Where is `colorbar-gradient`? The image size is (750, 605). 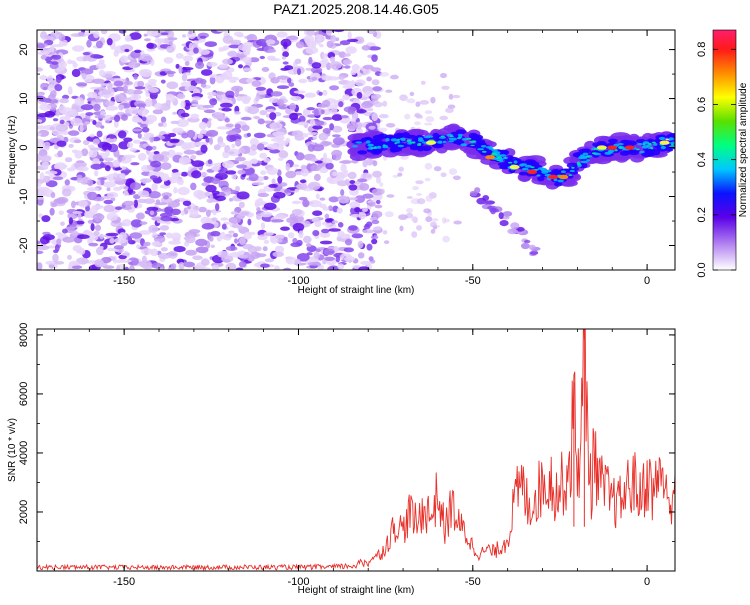 colorbar-gradient is located at coordinates (724, 150).